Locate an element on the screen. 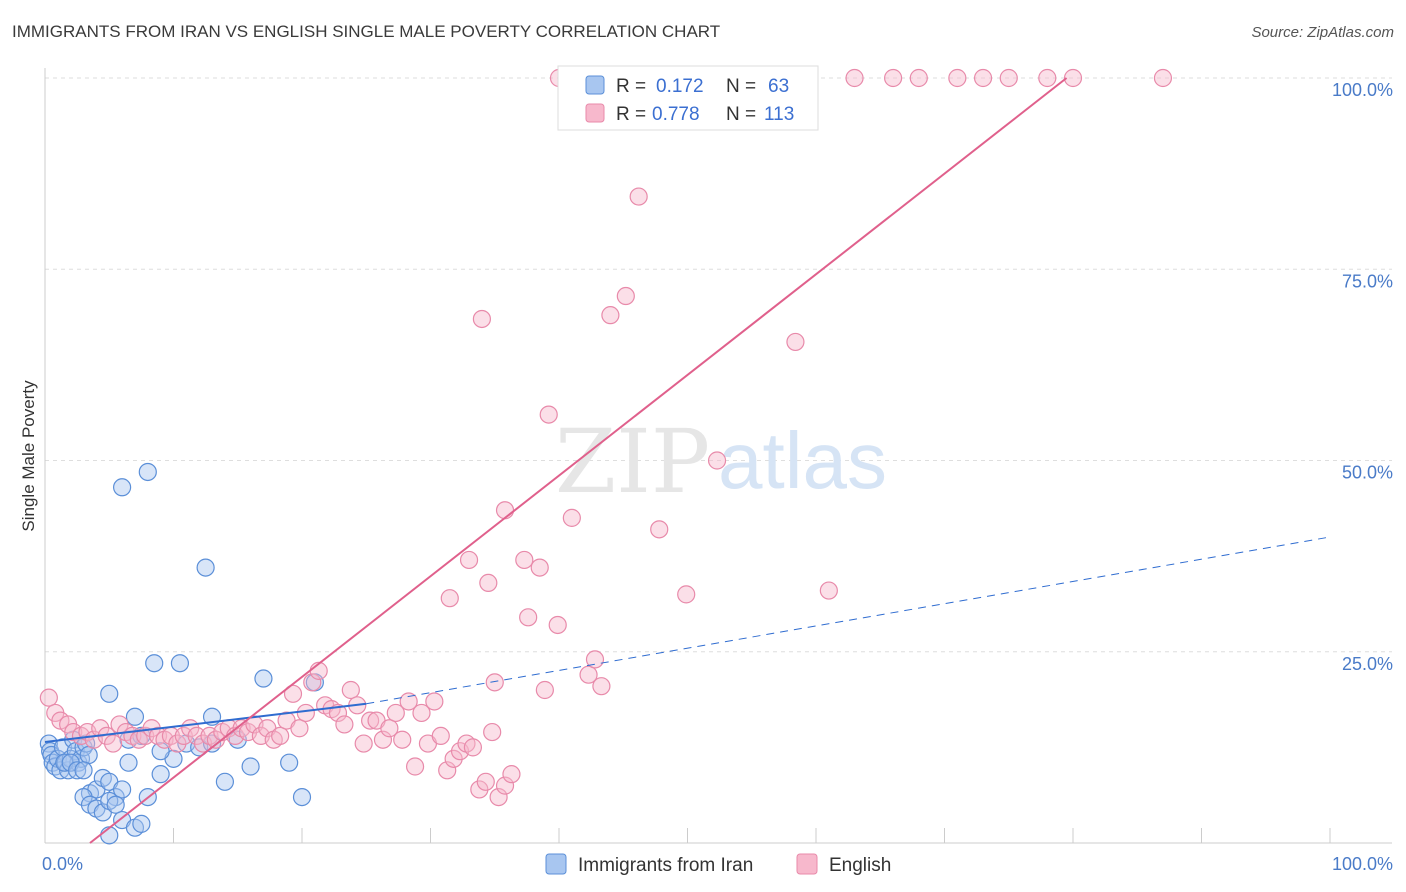  source-credit: Source: ZipAtlas.com is located at coordinates (1322, 32).